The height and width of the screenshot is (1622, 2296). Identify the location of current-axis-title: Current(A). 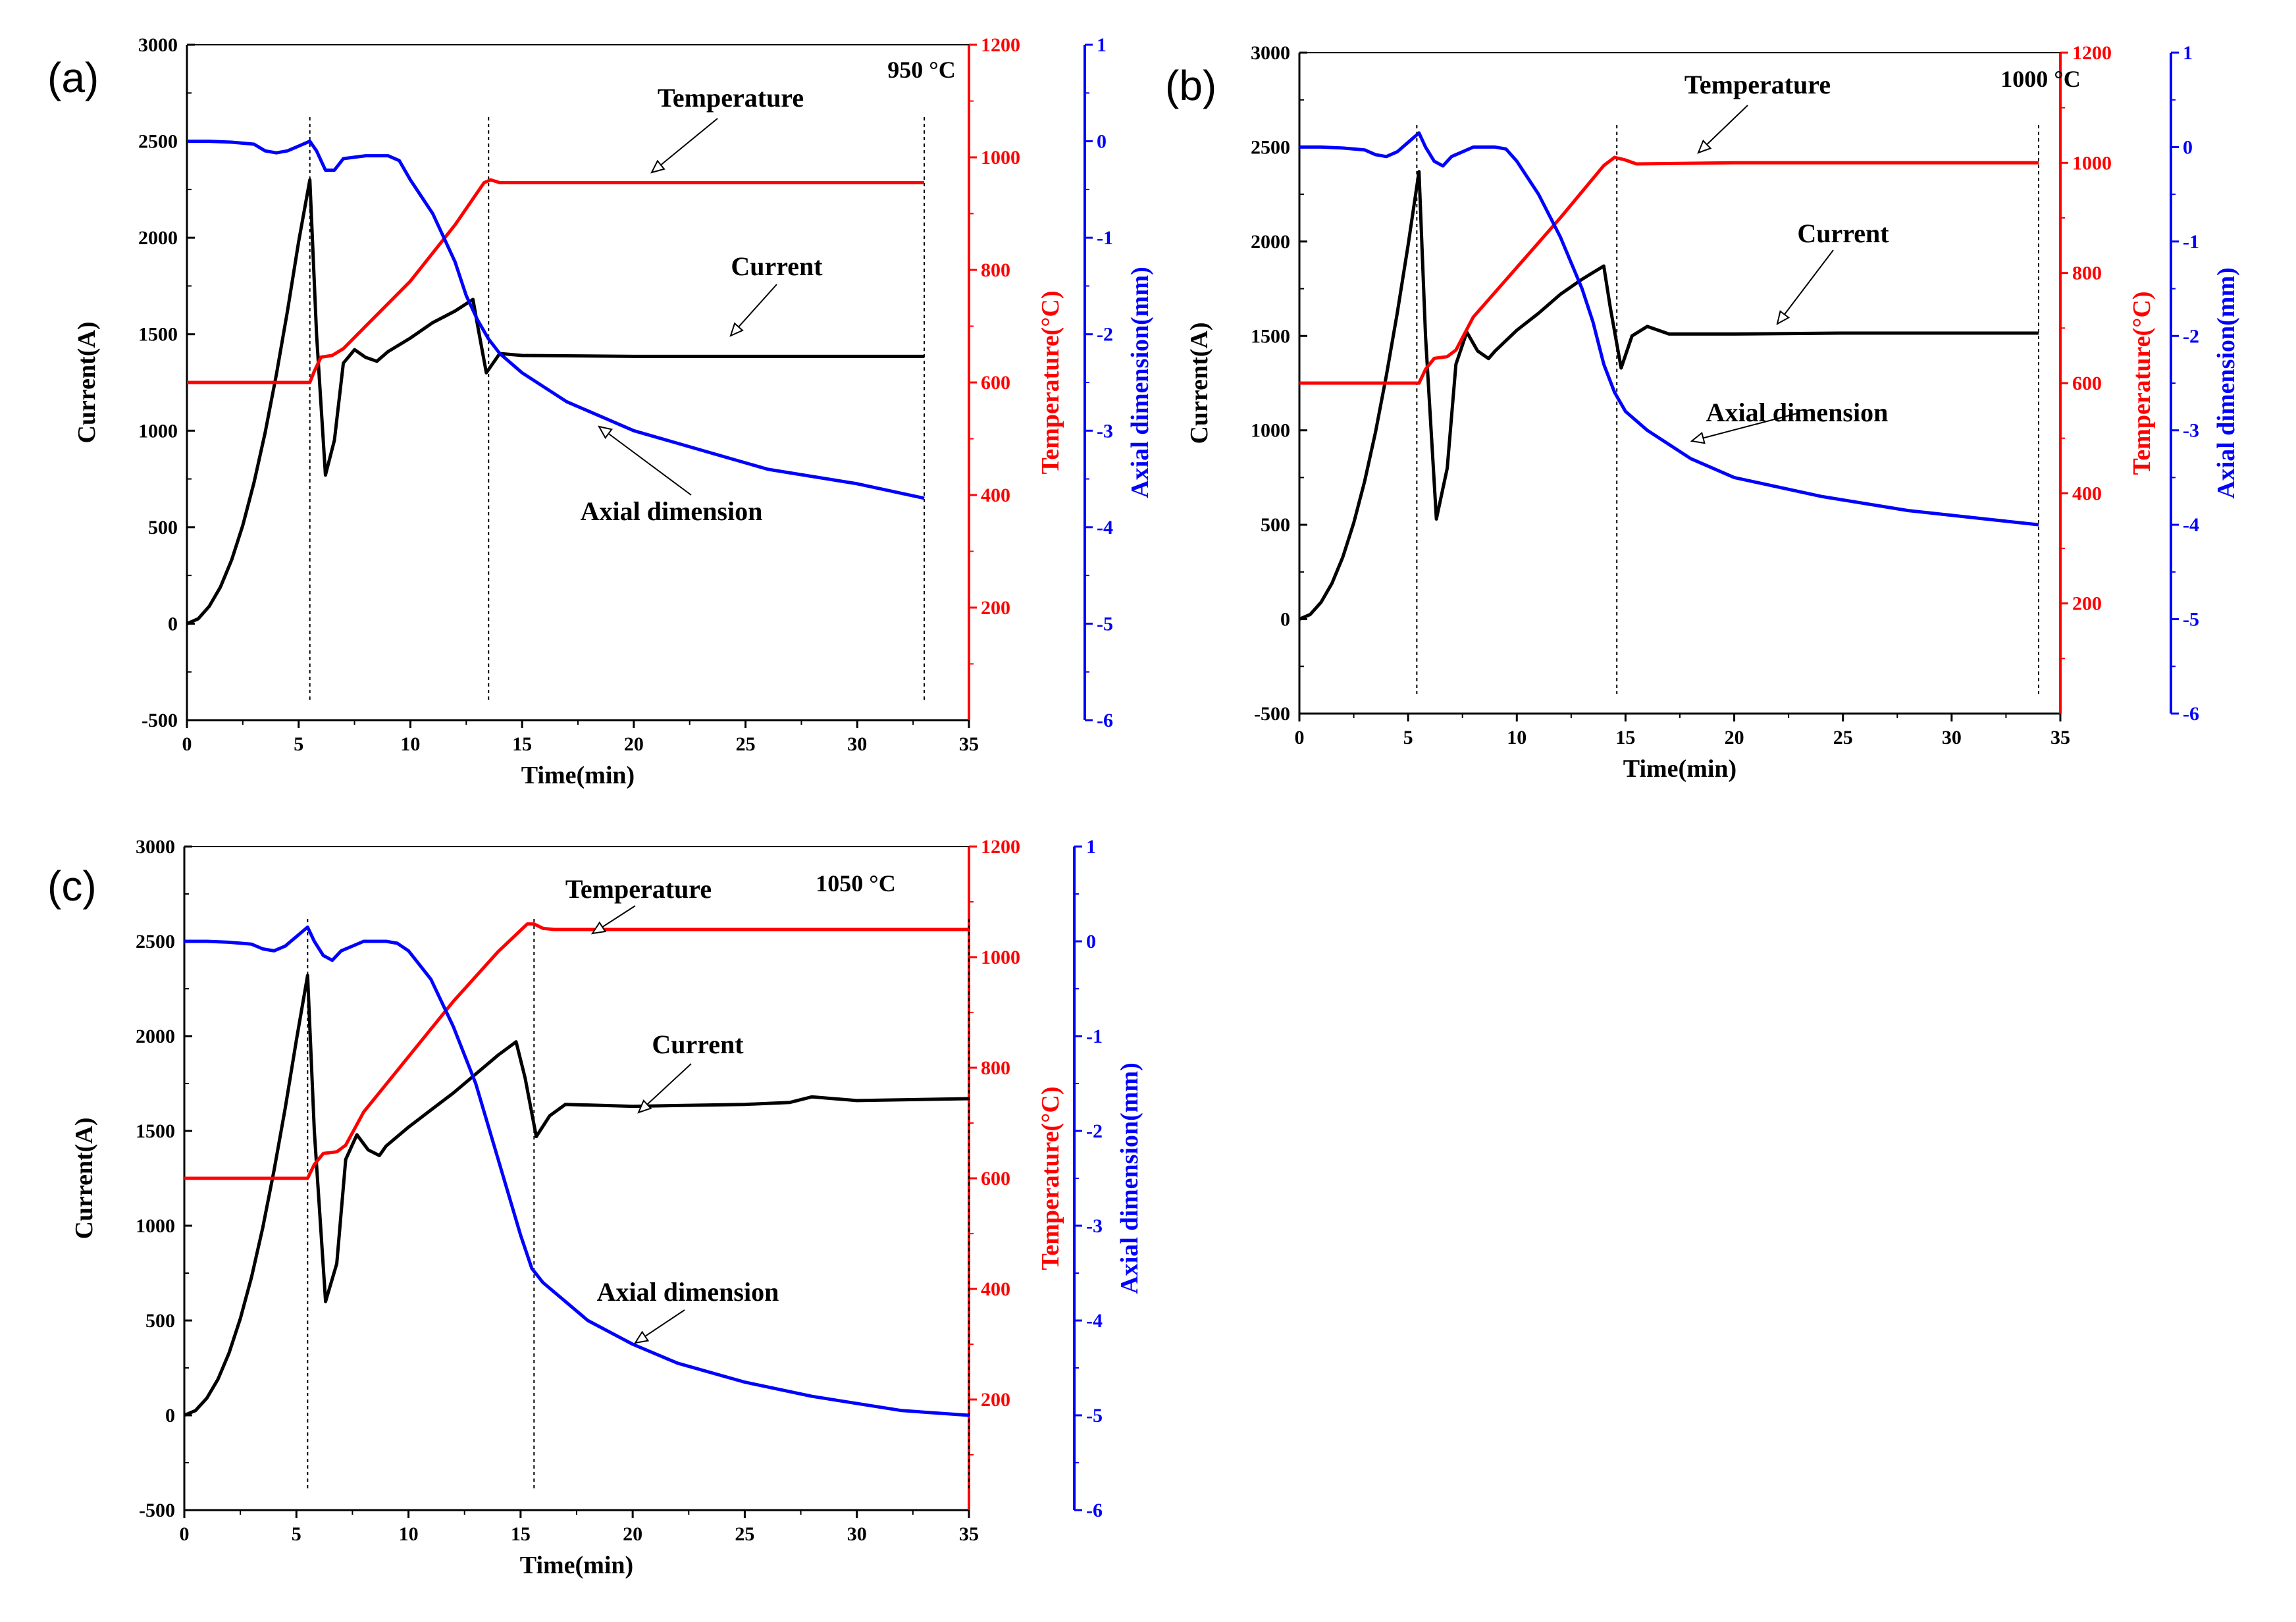
(87, 382).